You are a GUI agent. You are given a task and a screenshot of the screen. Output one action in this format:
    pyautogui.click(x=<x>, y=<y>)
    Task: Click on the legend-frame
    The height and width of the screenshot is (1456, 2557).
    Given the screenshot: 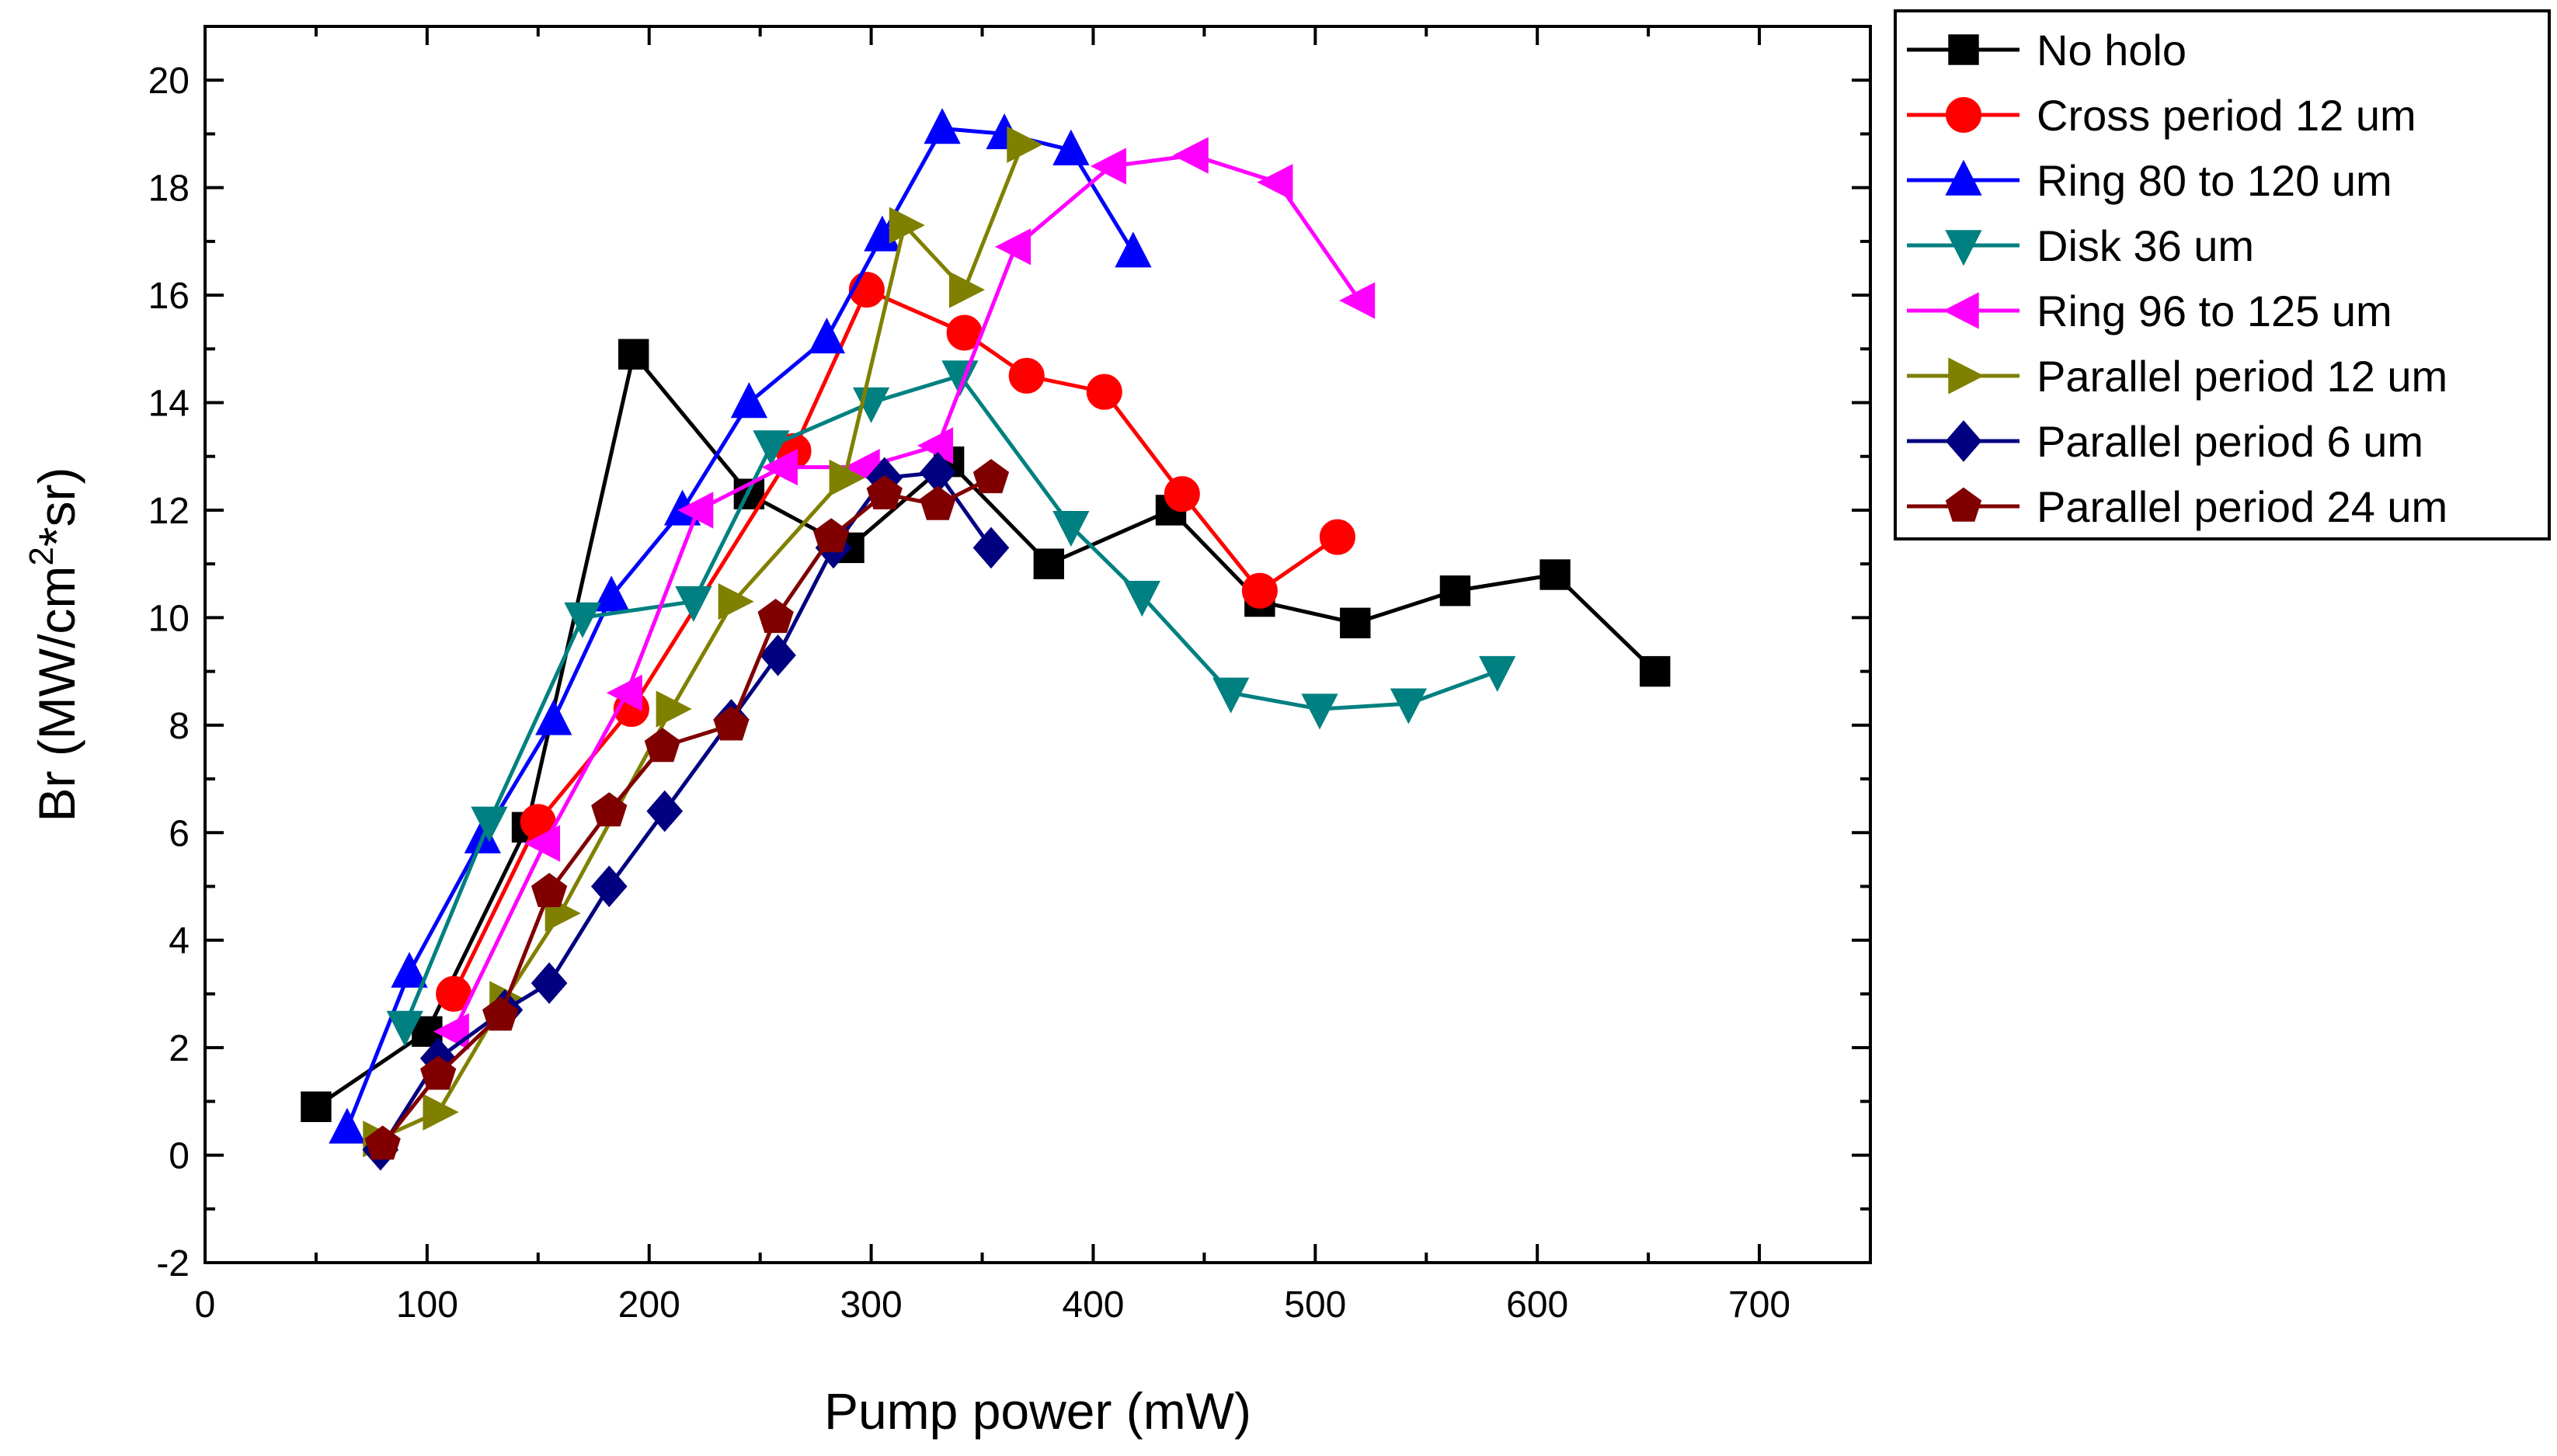 What is the action you would take?
    pyautogui.click(x=2223, y=274)
    